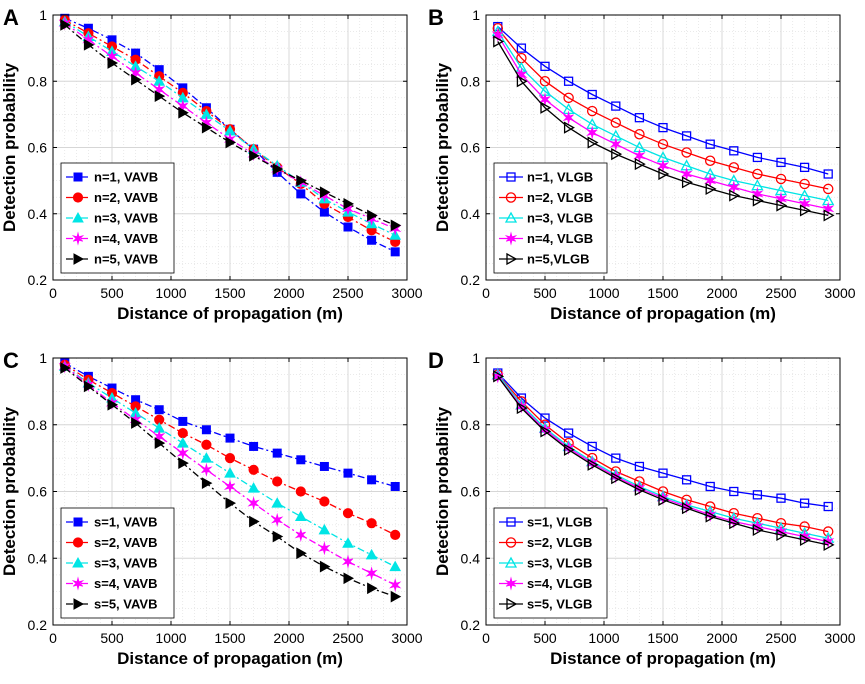 Image resolution: width=865 pixels, height=684 pixels. Describe the element at coordinates (112, 638) in the screenshot. I see `x-tick-label: 500` at that location.